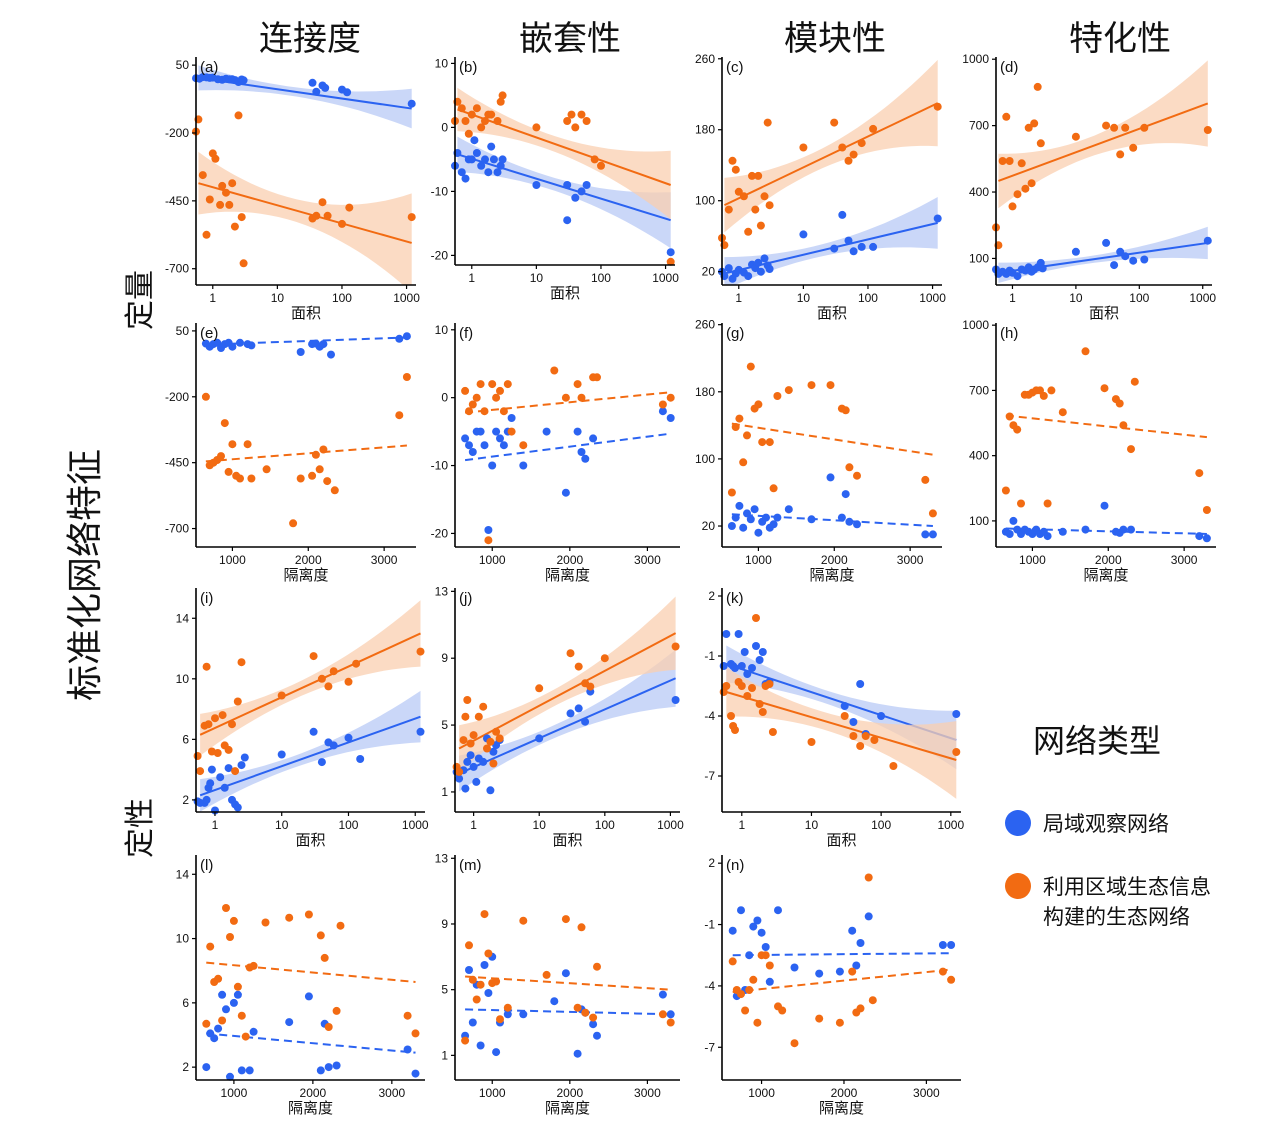  What do you see at coordinates (841, 1108) in the screenshot?
I see `x-axis-label: 隔离度` at bounding box center [841, 1108].